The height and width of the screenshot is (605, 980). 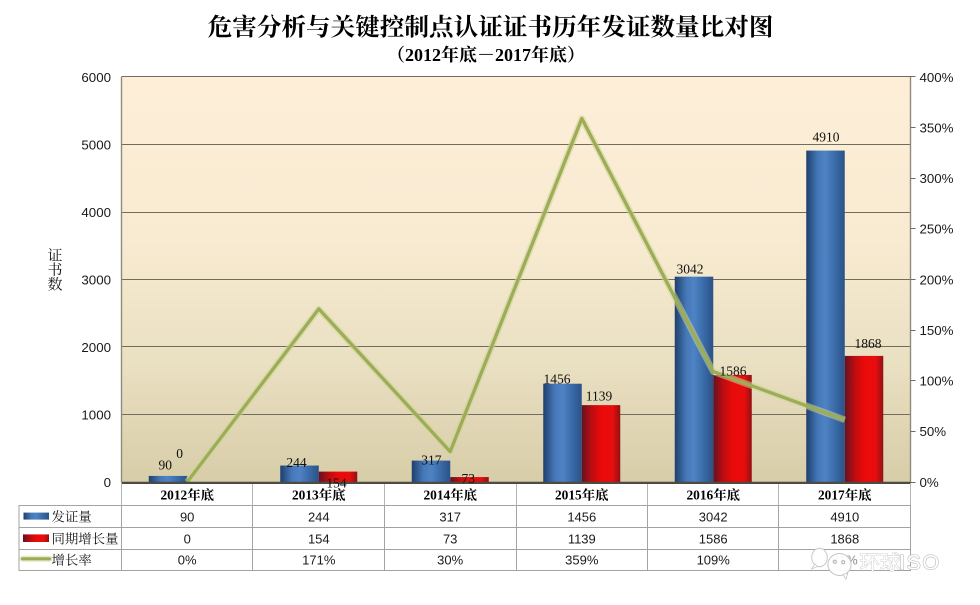 What do you see at coordinates (937, 381) in the screenshot?
I see `svg-text: 100%` at bounding box center [937, 381].